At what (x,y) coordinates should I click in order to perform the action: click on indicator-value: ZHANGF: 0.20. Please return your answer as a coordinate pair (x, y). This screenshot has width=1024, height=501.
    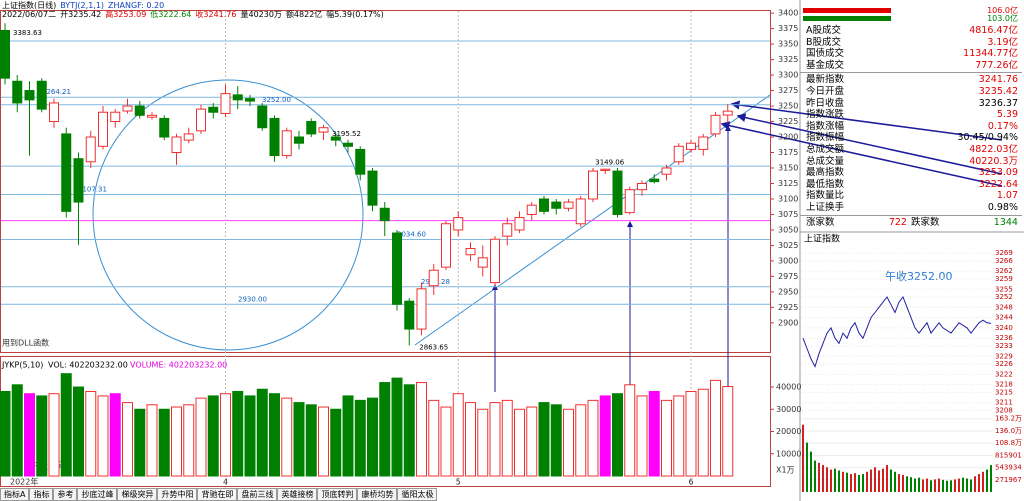
    Looking at the image, I should click on (136, 5).